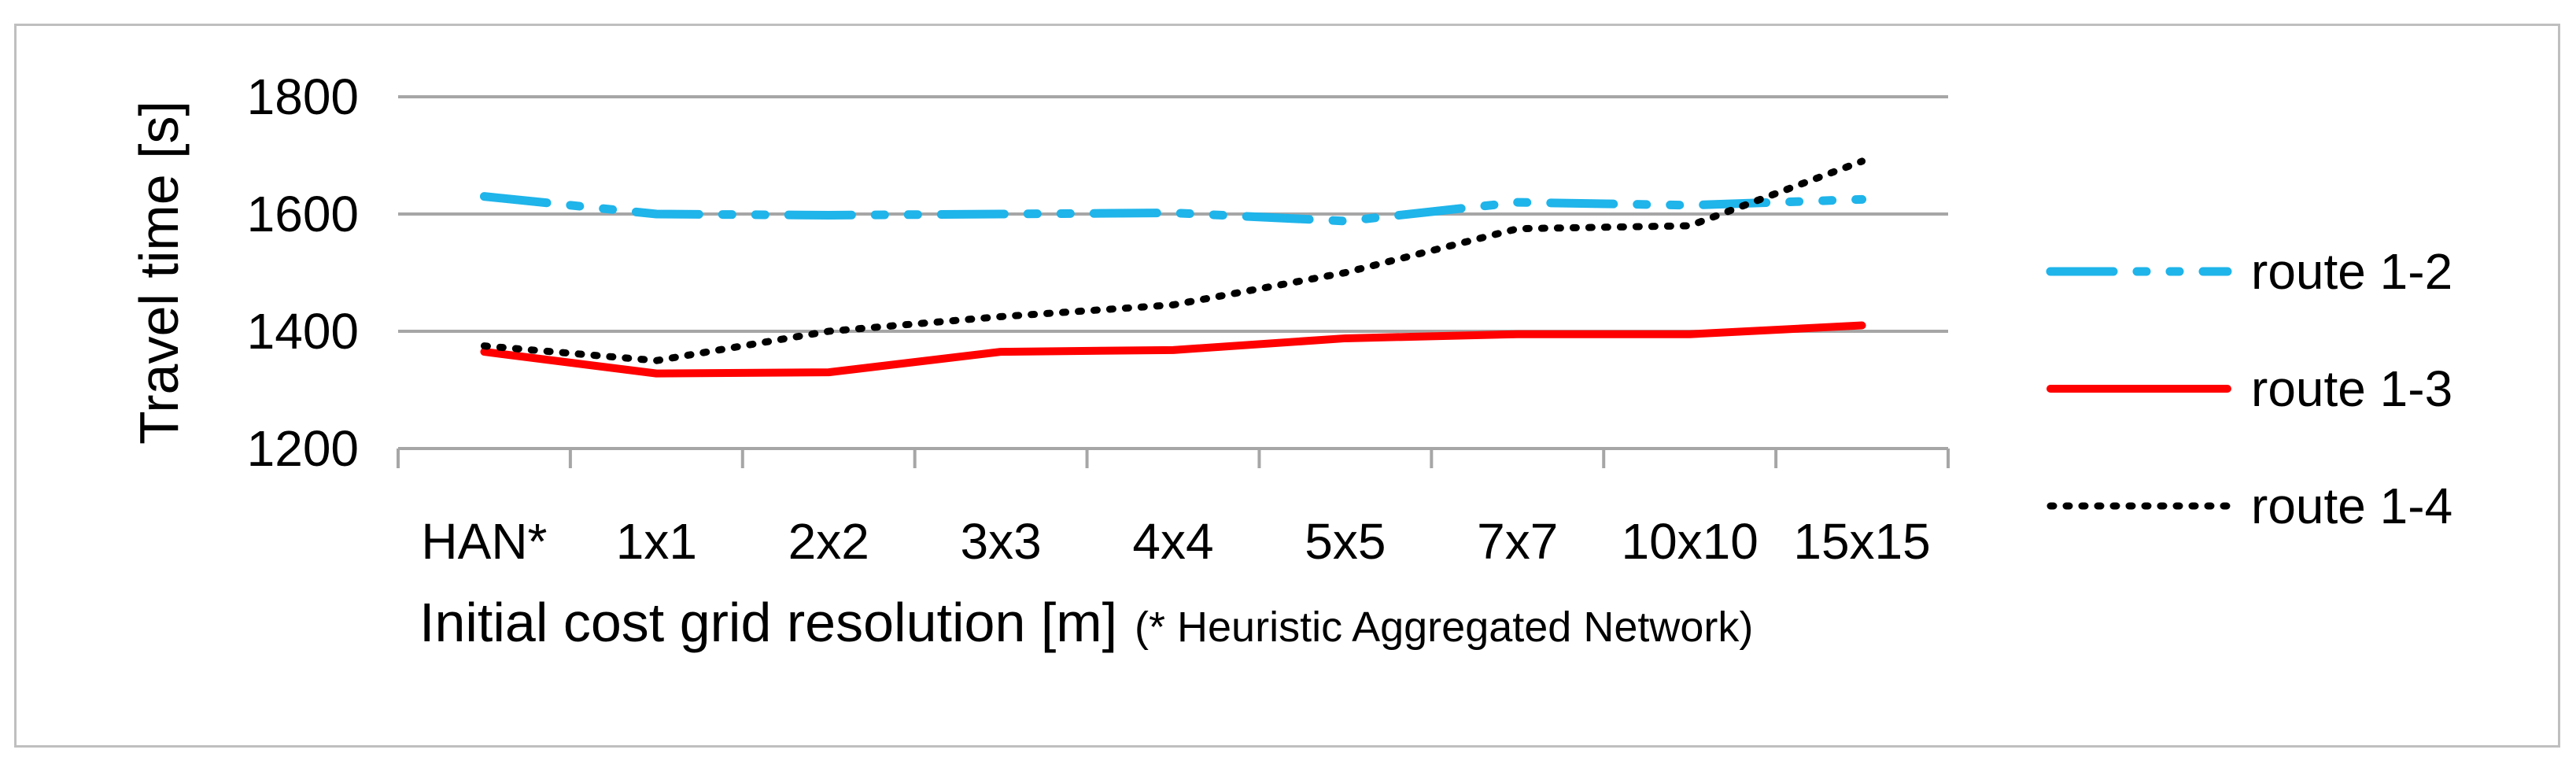 The image size is (2576, 768). Describe the element at coordinates (2351, 506) in the screenshot. I see `legend-label-2: route 1-4` at that location.